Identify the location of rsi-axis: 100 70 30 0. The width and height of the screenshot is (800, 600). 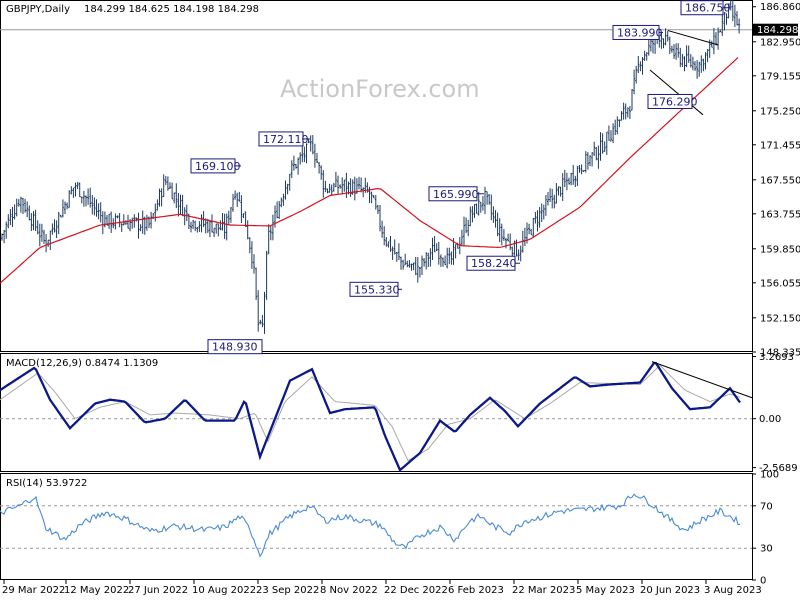
(765, 528).